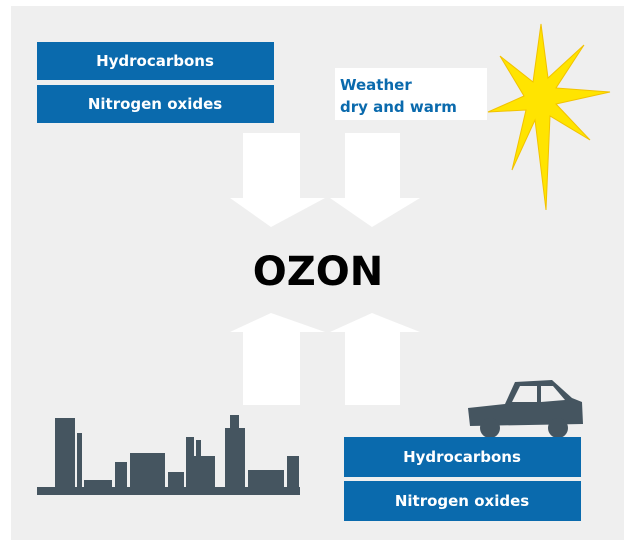 This screenshot has width=635, height=550. Describe the element at coordinates (318, 272) in the screenshot. I see `center-label: OZON` at that location.